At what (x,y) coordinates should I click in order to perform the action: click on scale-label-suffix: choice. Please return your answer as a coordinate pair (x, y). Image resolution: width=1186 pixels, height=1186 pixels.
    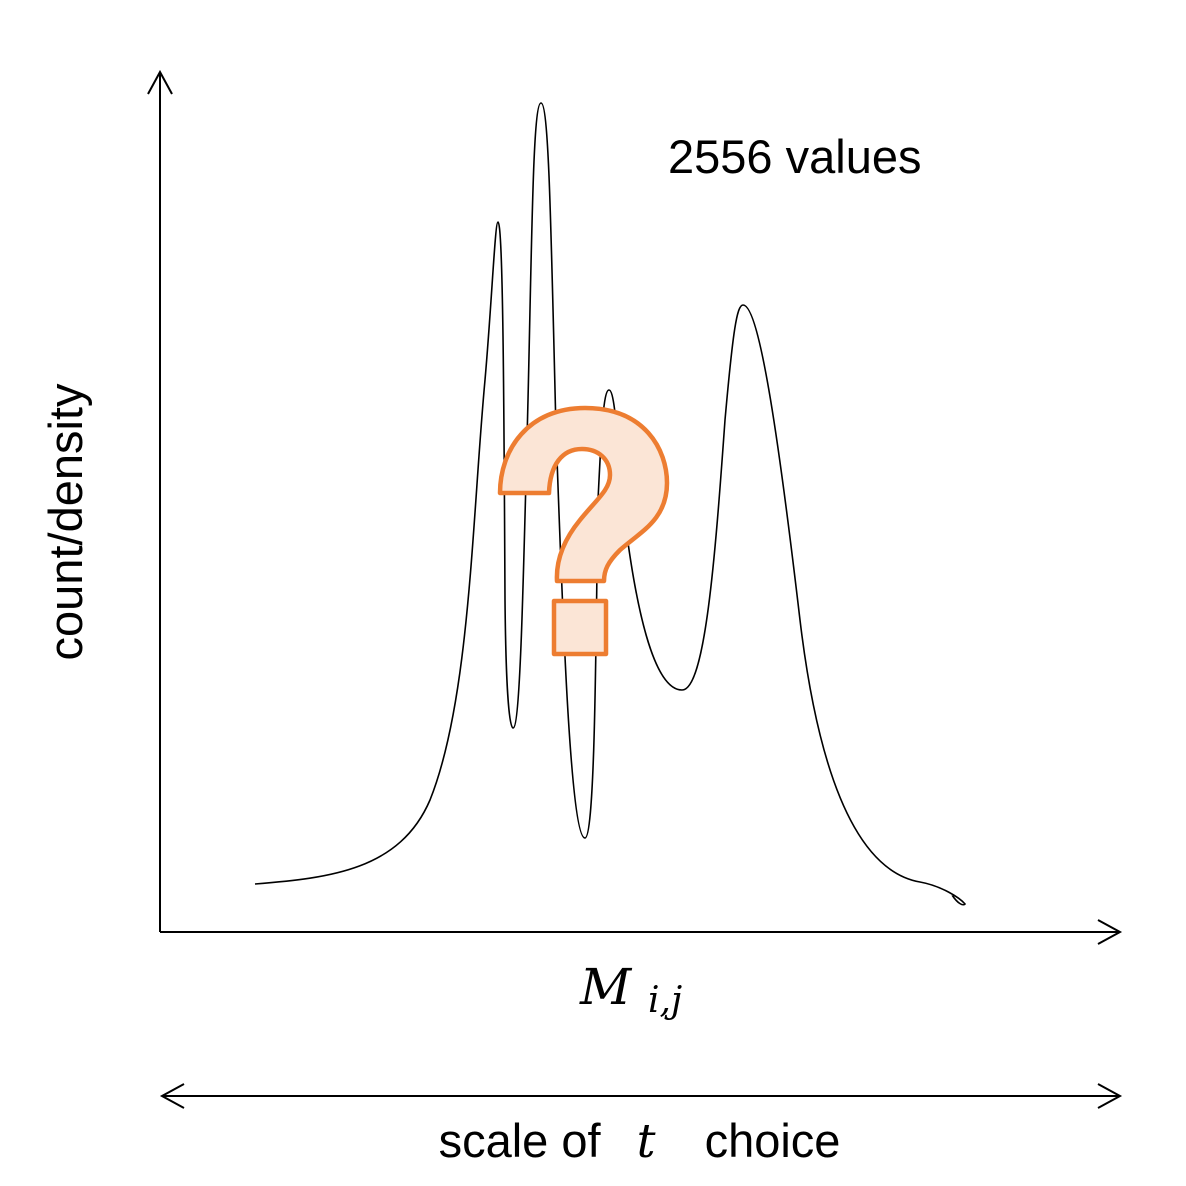
    Looking at the image, I should click on (766, 1140).